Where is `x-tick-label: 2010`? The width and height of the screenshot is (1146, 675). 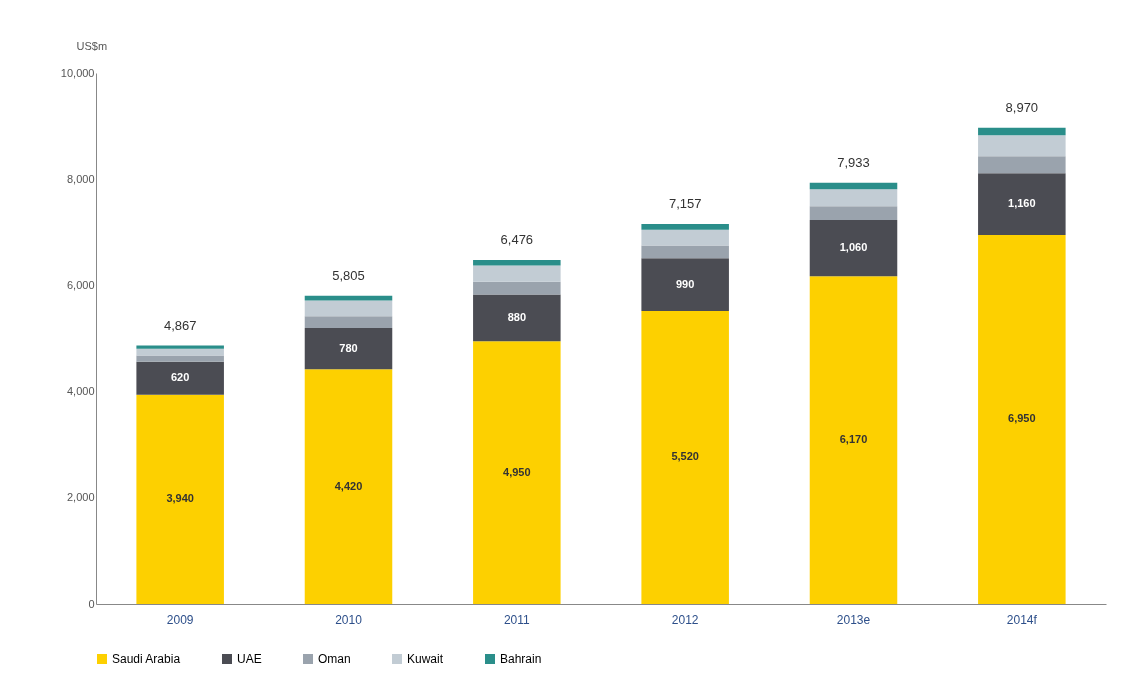 x-tick-label: 2010 is located at coordinates (349, 619).